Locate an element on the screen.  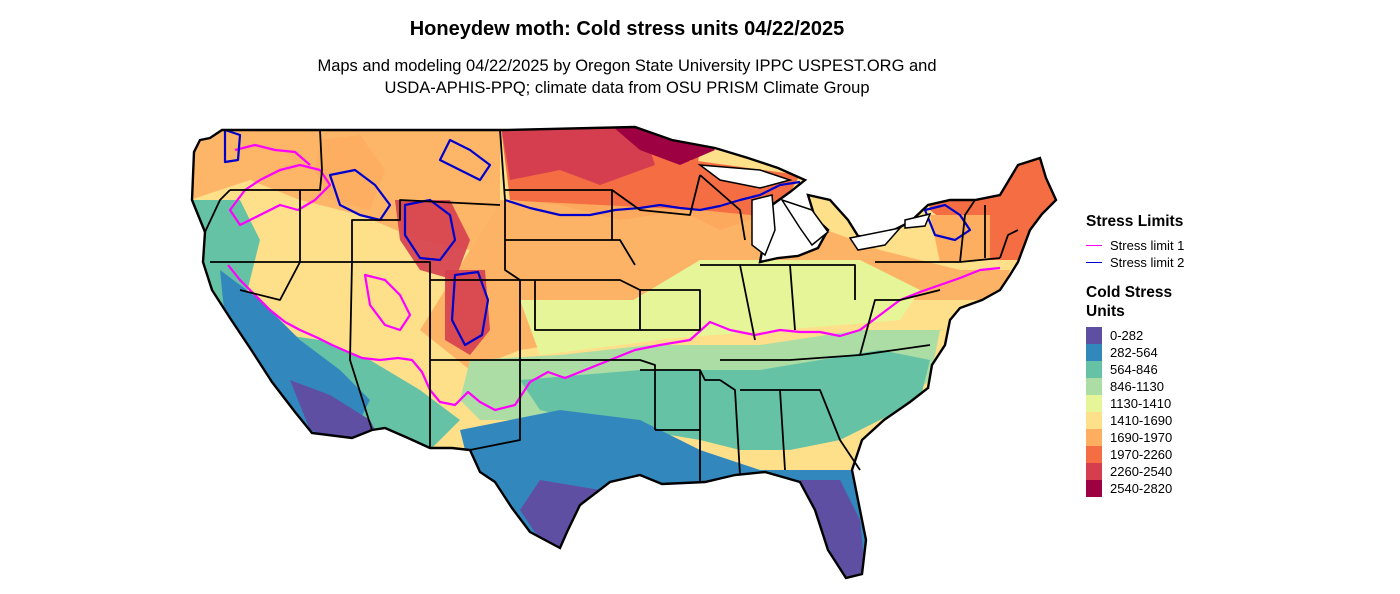
legend-unit-item: 1970-2260 is located at coordinates (1166, 454).